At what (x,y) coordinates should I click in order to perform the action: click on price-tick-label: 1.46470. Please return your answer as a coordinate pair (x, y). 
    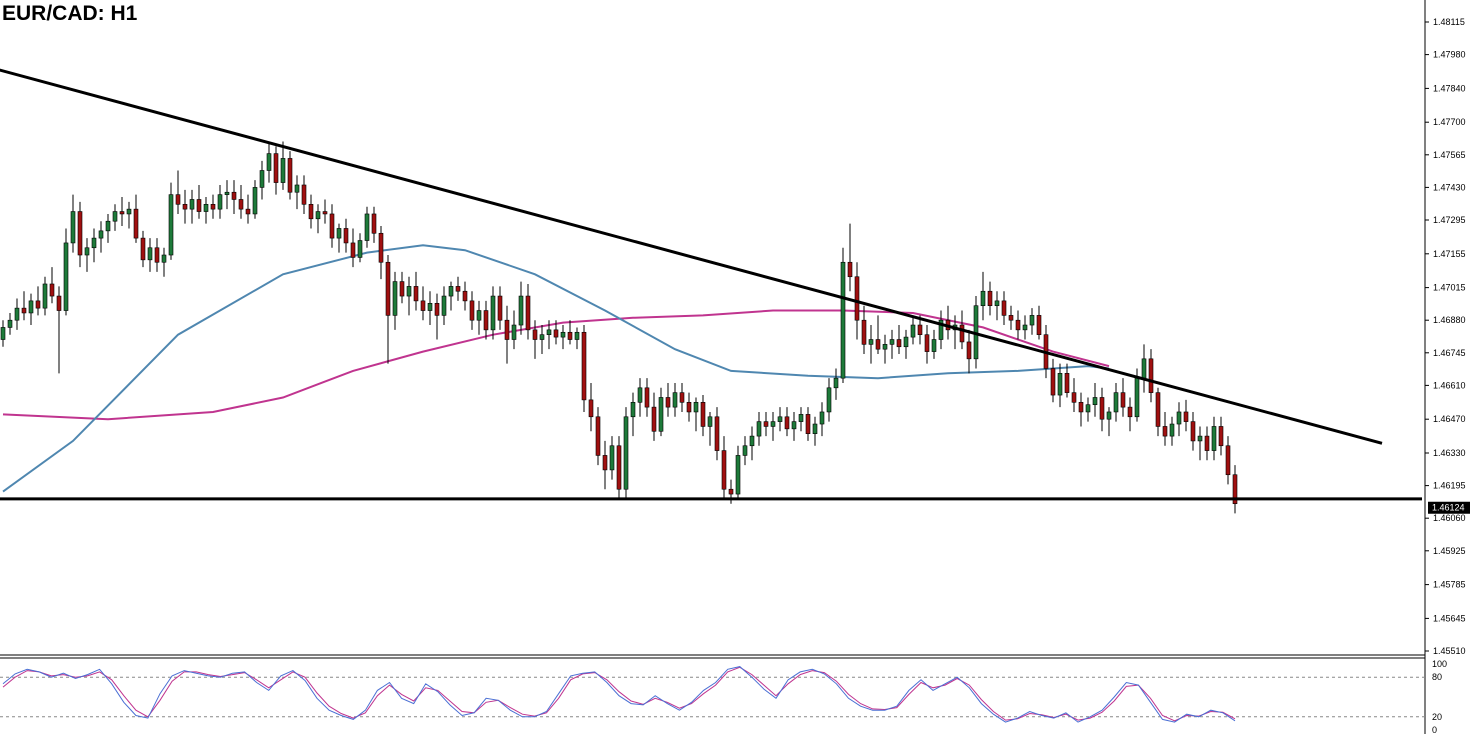
    Looking at the image, I should click on (1449, 419).